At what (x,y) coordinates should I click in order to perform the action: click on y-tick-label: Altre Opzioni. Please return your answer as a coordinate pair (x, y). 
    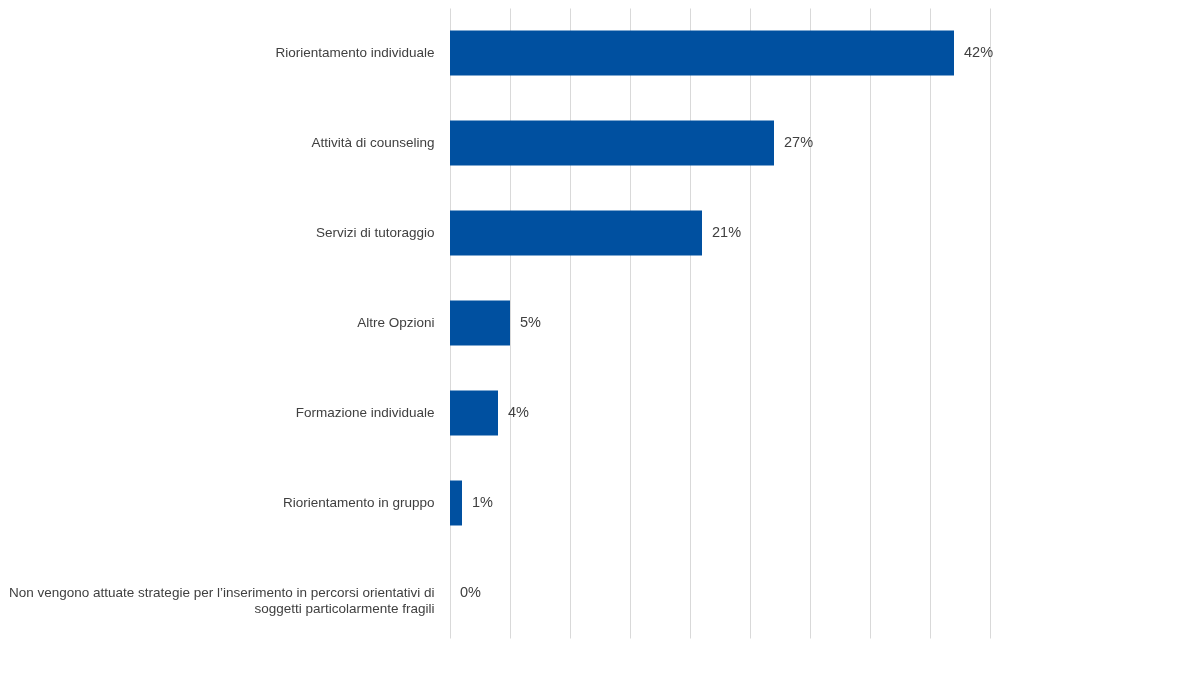
    Looking at the image, I should click on (396, 322).